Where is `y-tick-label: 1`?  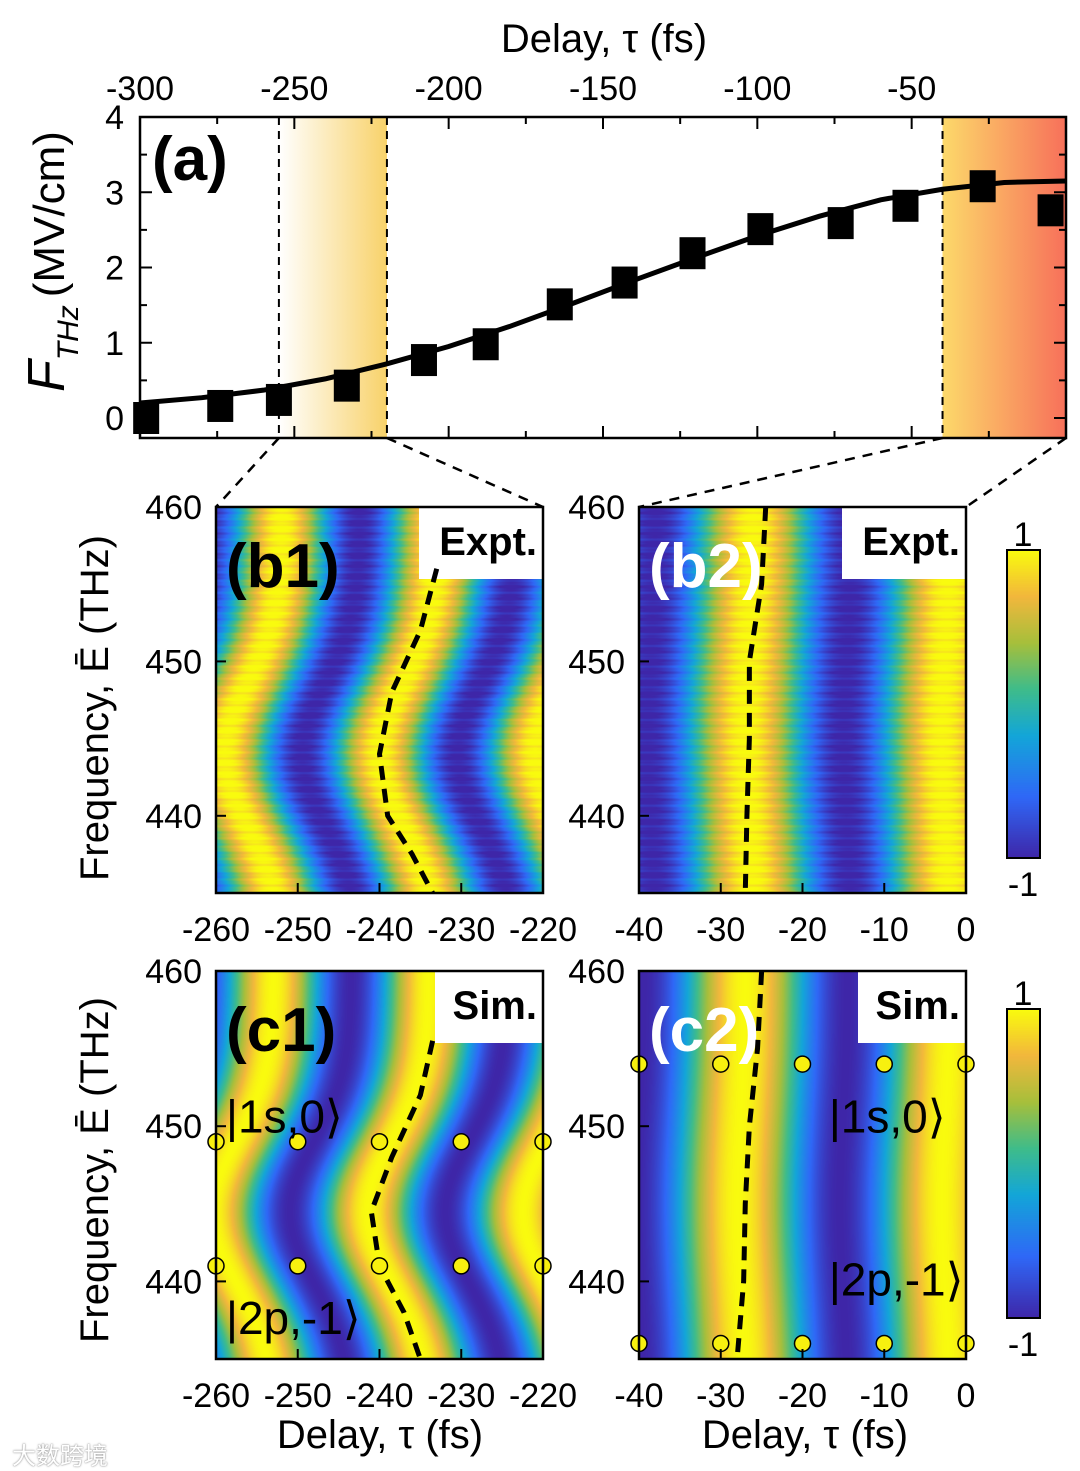 y-tick-label: 1 is located at coordinates (114, 344).